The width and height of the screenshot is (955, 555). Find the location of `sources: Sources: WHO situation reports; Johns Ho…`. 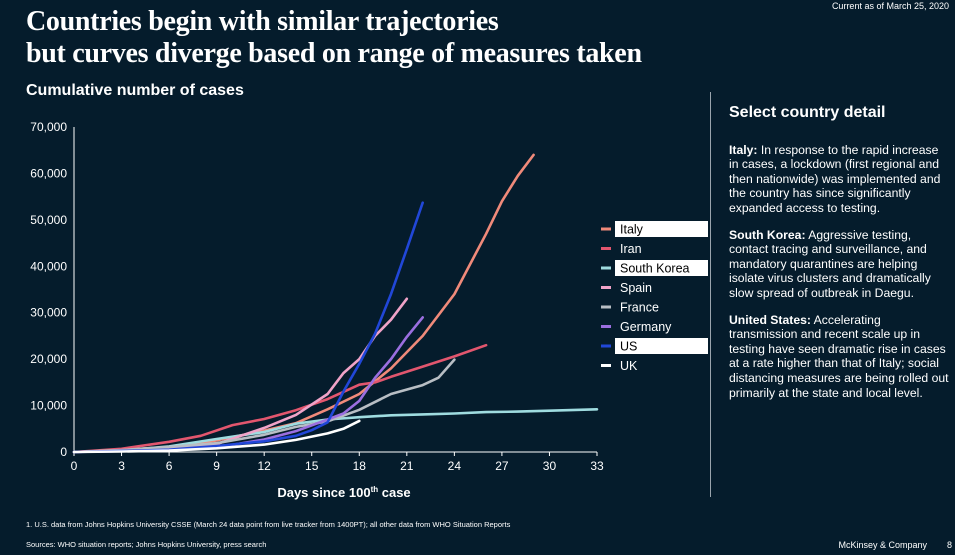

sources: Sources: WHO situation reports; Johns Ho… is located at coordinates (146, 544).